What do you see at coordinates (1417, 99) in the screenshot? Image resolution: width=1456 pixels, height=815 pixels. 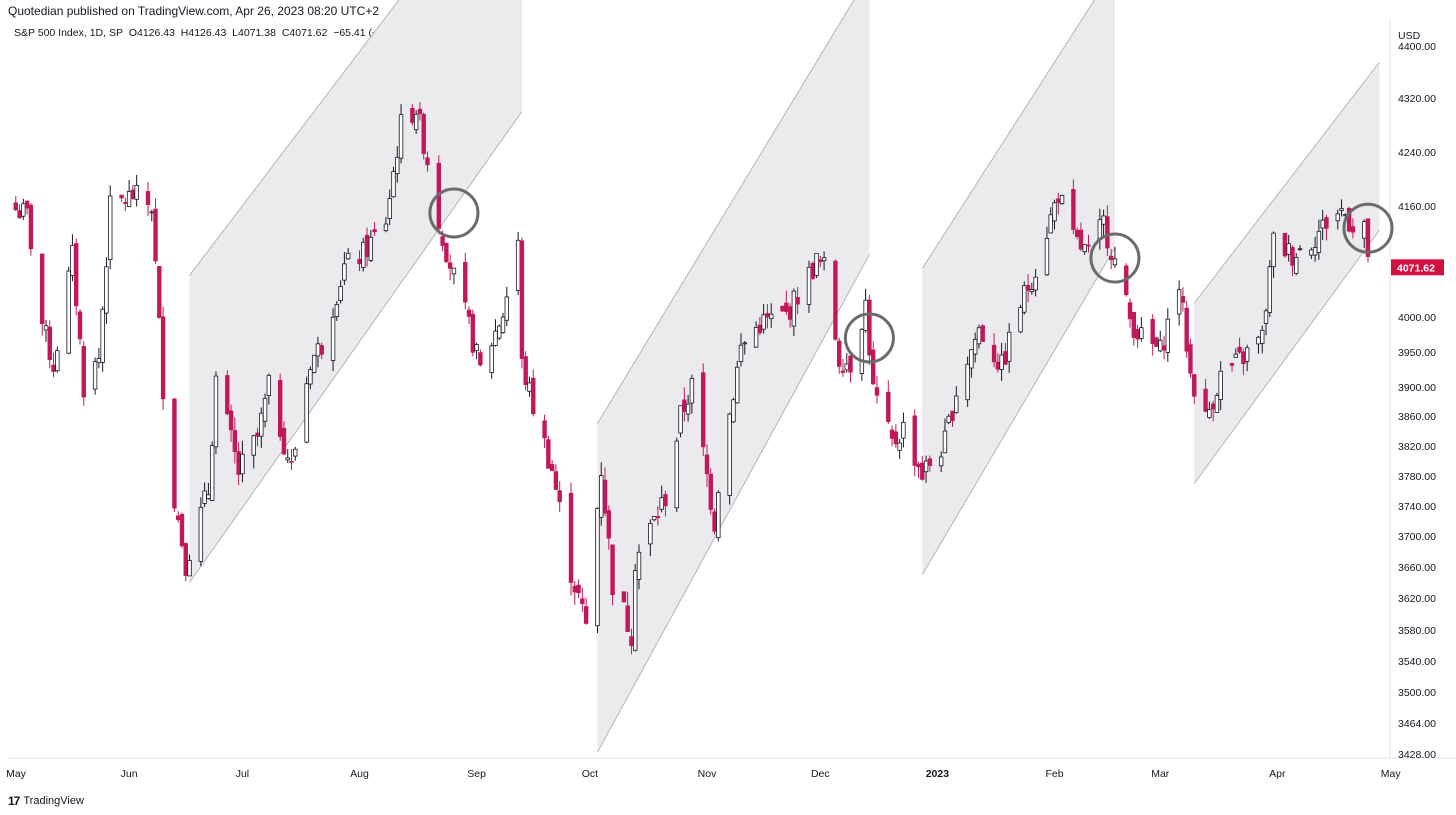 I see `y-tick-label: 4320.00` at bounding box center [1417, 99].